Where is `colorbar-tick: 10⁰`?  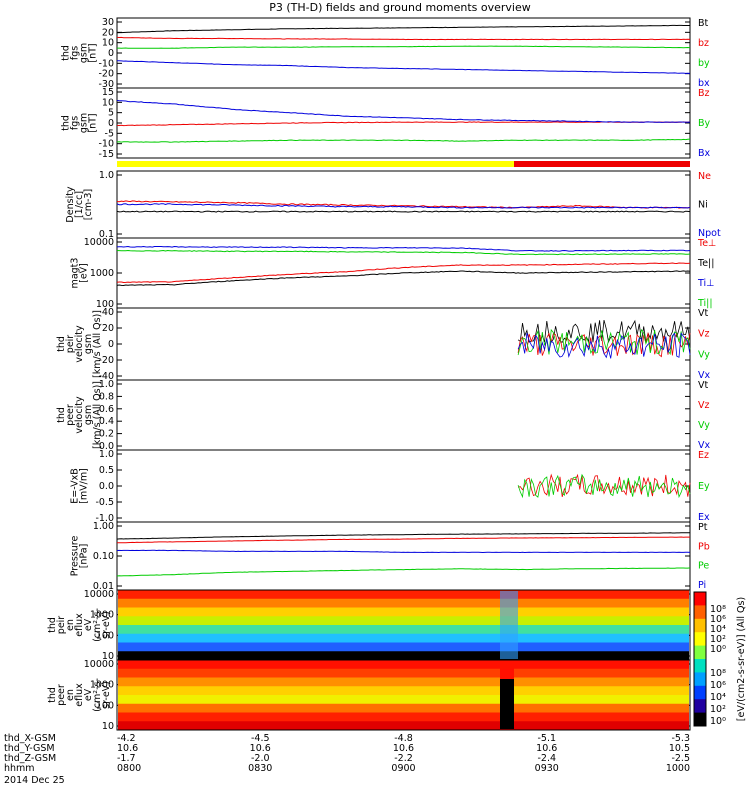 colorbar-tick: 10⁰ is located at coordinates (718, 649).